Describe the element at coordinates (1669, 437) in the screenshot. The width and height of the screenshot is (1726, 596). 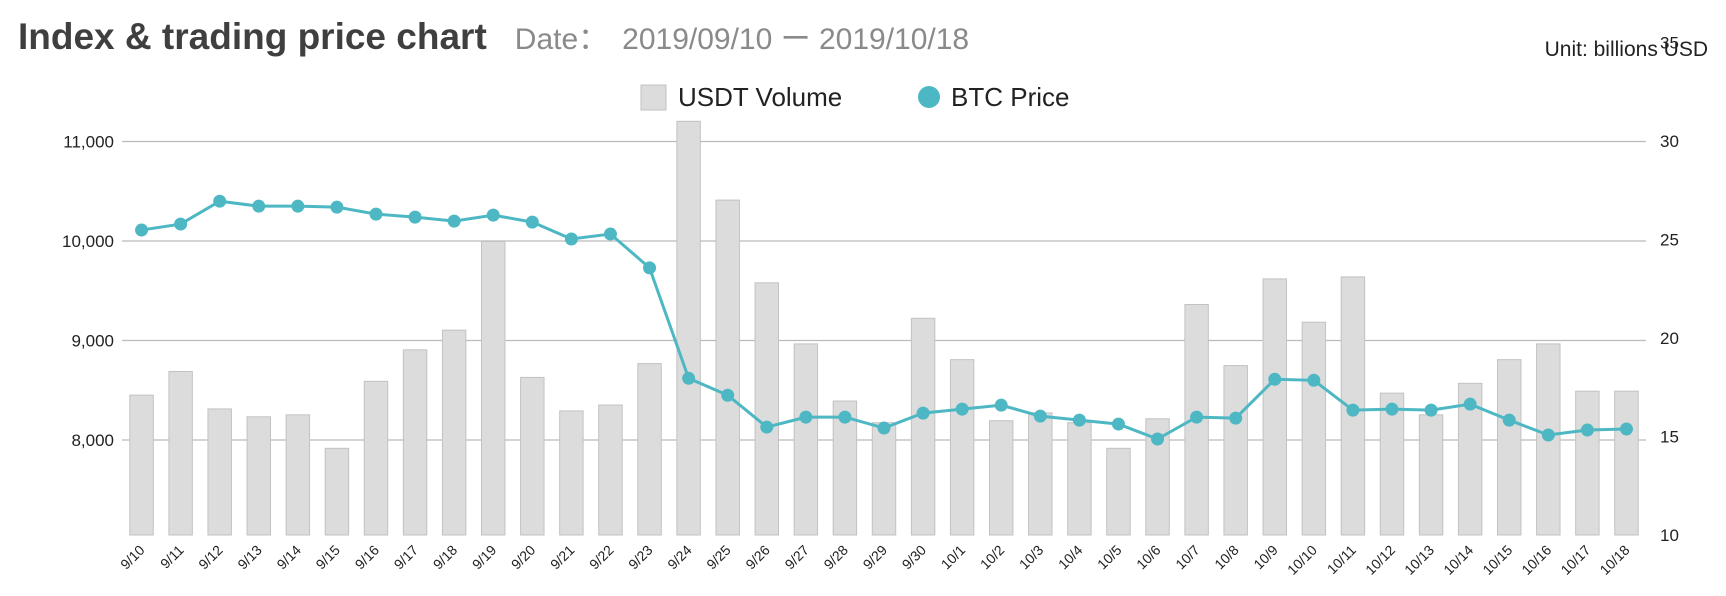
I see `right-axis-tick-label: 15` at that location.